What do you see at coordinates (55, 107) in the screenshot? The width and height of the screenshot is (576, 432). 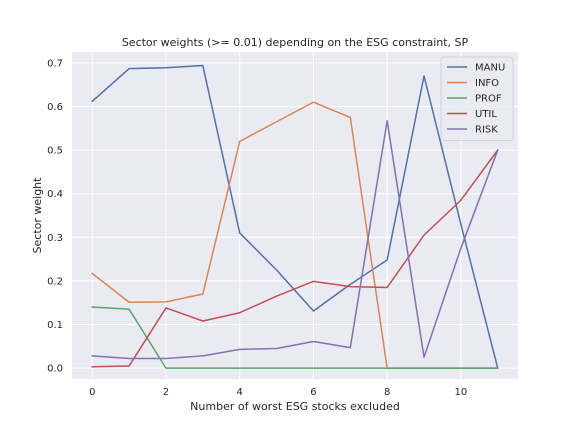 I see `y-tick-label: 0.6` at bounding box center [55, 107].